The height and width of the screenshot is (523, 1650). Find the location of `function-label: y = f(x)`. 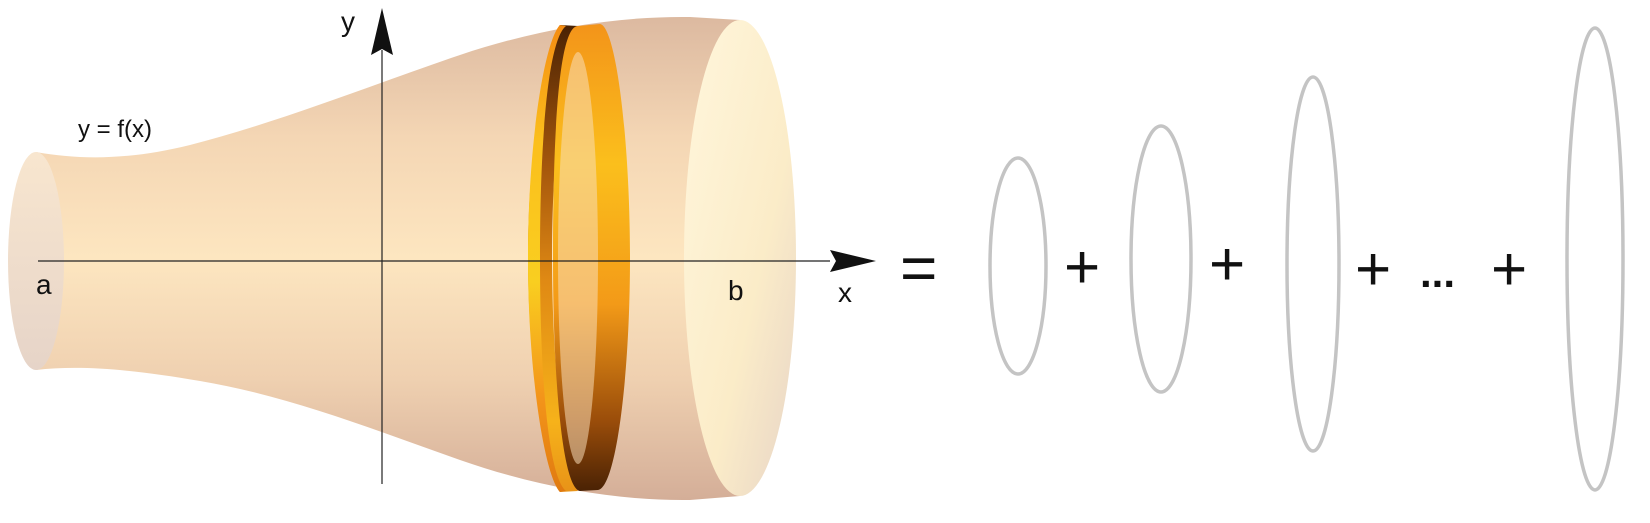

function-label: y = f(x) is located at coordinates (115, 129).